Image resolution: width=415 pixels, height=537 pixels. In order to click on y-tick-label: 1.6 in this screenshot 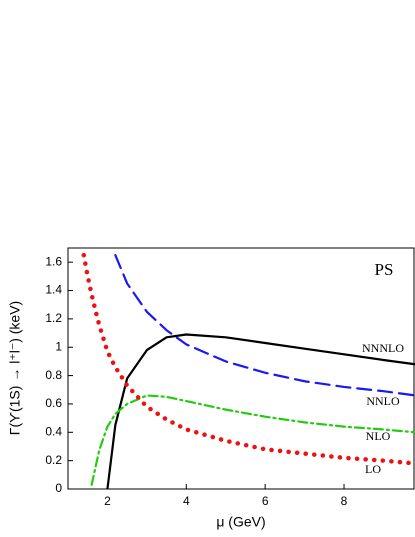, I will do `click(53, 261)`.